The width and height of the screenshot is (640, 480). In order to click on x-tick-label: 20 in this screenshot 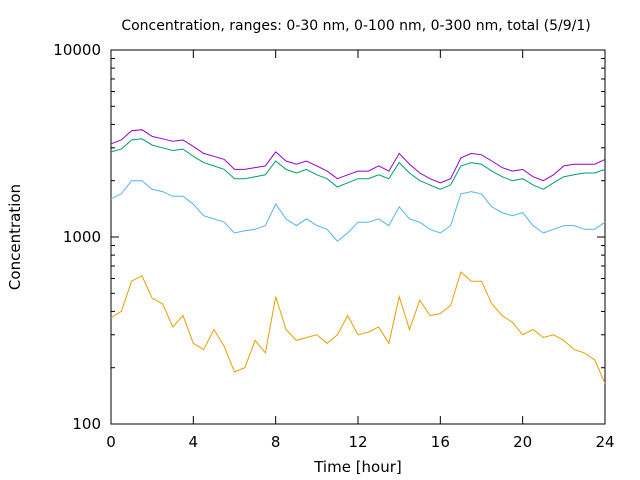, I will do `click(522, 442)`.